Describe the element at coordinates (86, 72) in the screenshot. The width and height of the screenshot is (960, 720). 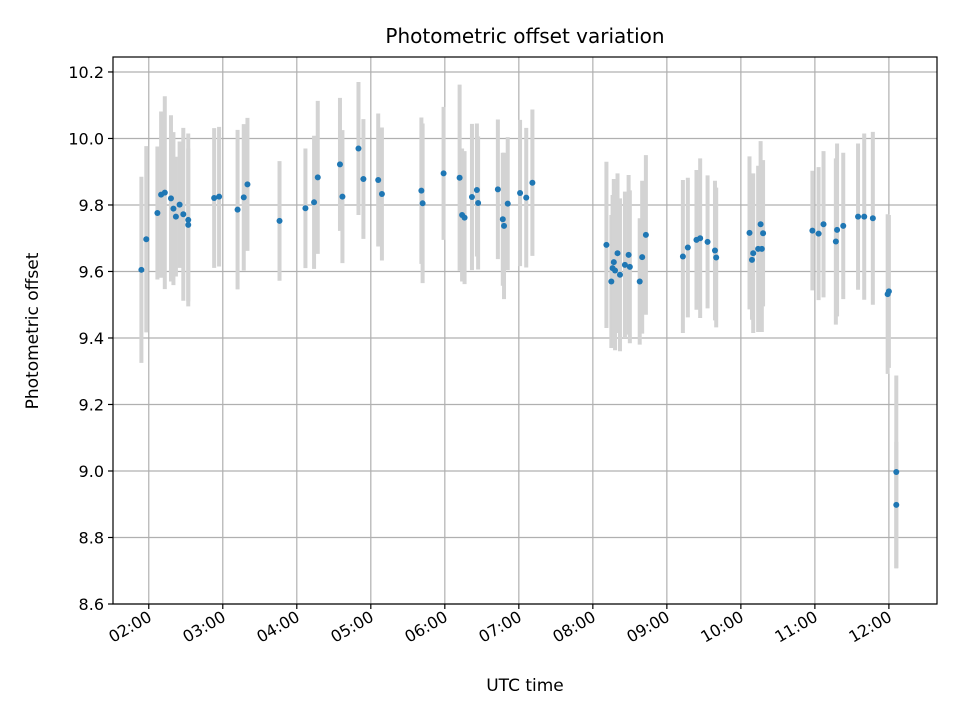
I see `y-tick-label: 10.2` at that location.